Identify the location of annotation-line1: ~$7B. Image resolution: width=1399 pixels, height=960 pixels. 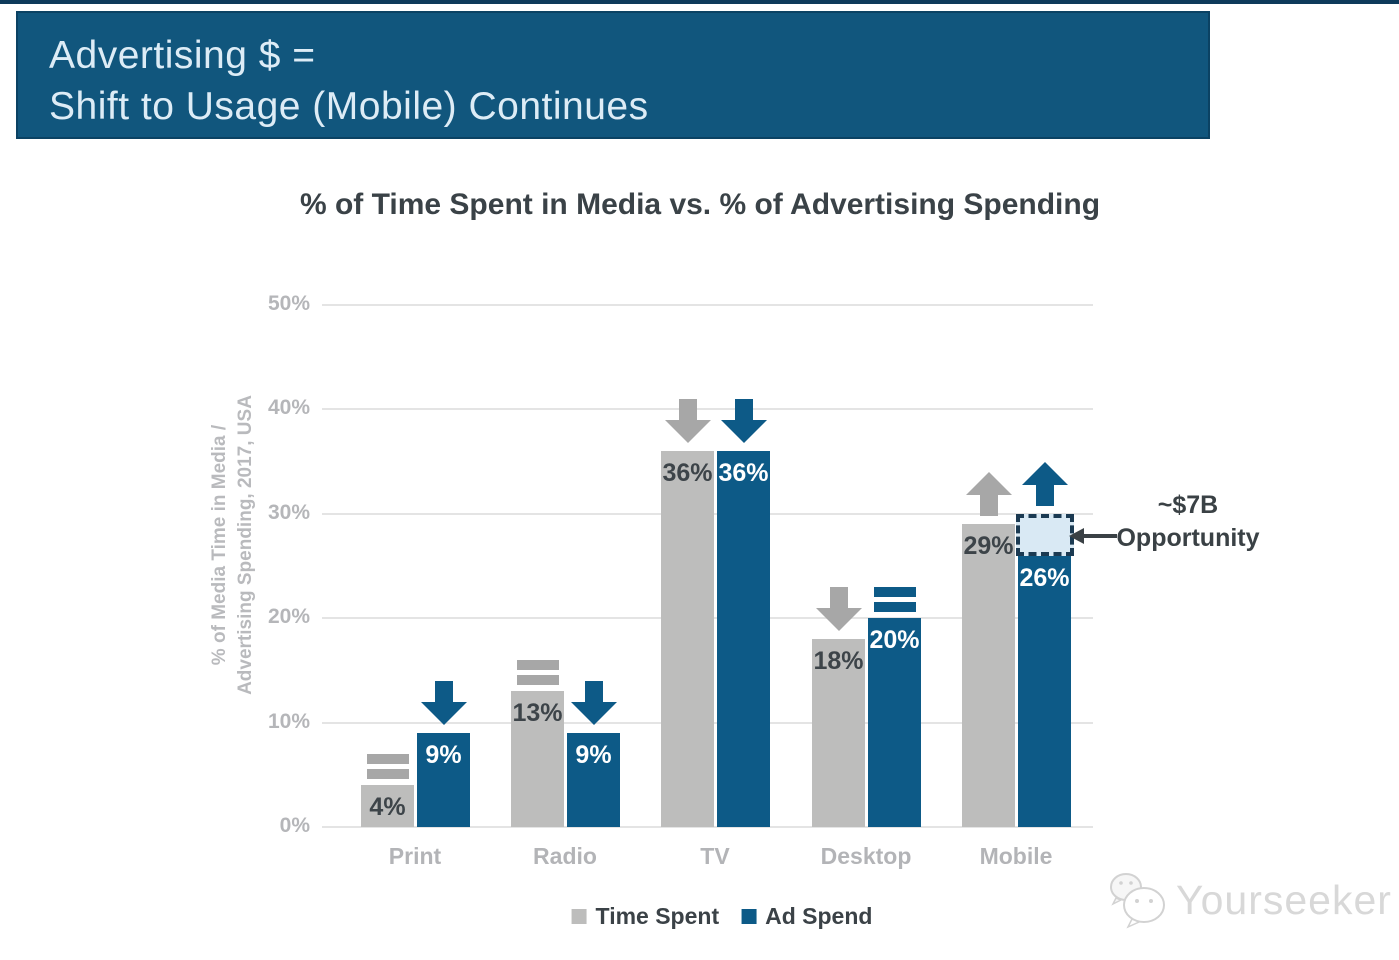
(1188, 505).